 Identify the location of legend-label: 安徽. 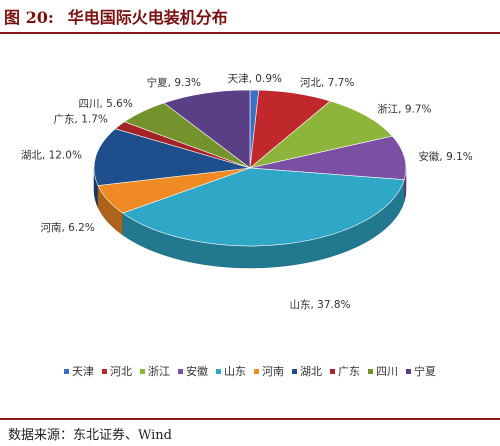
(197, 371).